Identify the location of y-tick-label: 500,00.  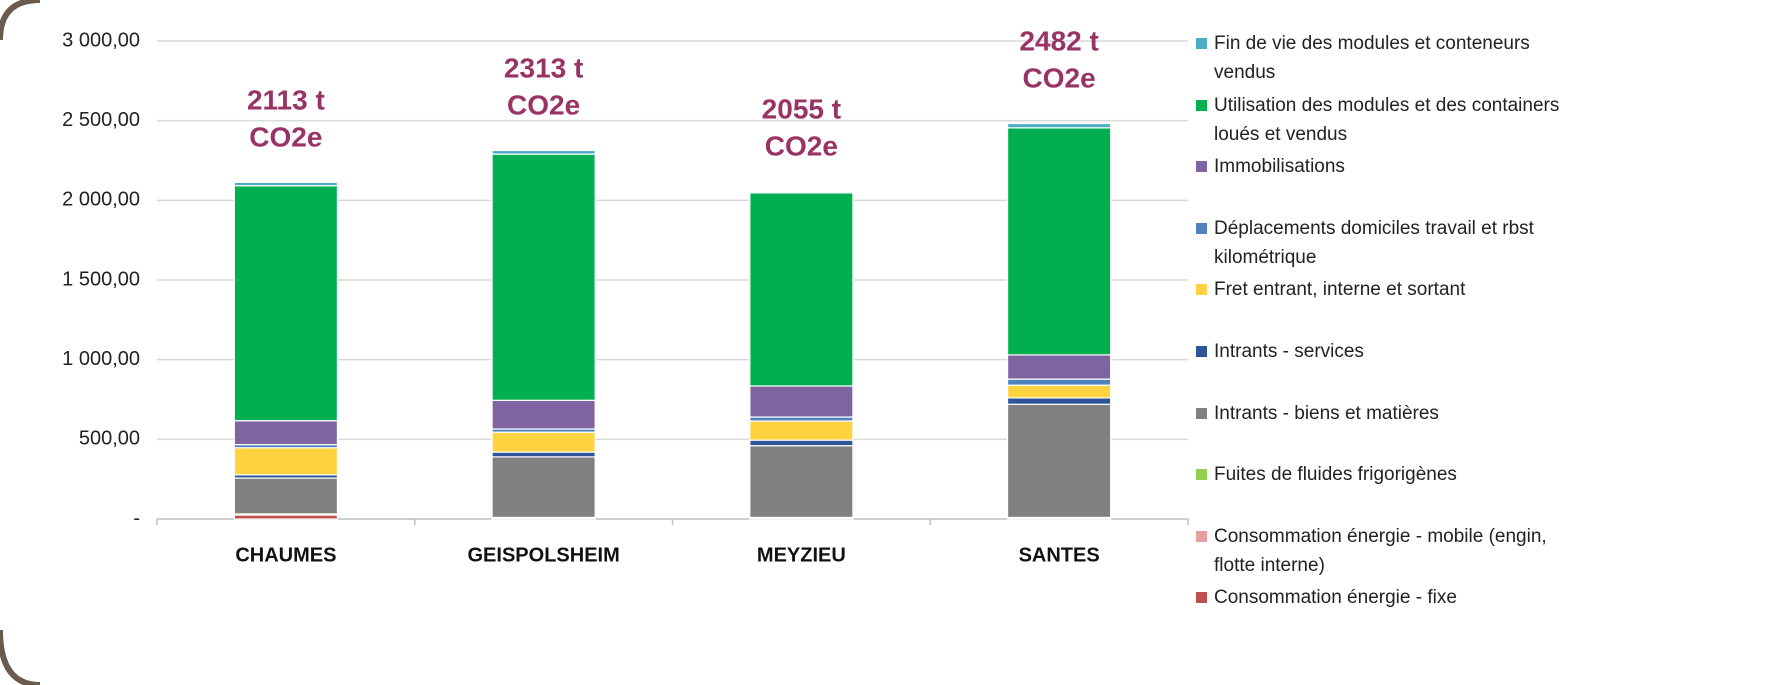
(109, 439).